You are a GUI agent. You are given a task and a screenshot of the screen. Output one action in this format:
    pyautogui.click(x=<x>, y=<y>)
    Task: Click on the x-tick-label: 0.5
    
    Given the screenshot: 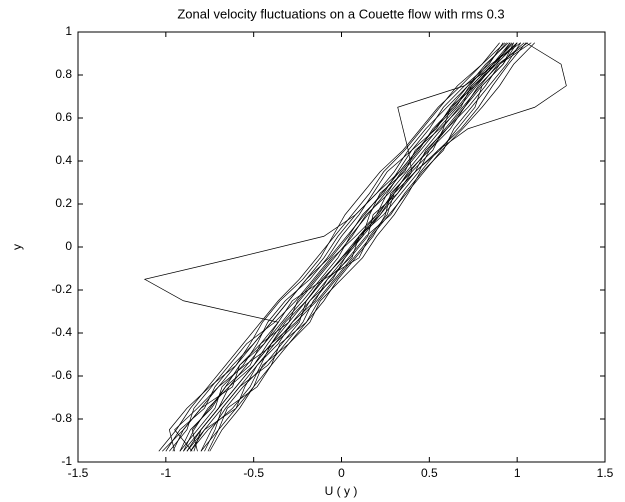 What is the action you would take?
    pyautogui.click(x=429, y=473)
    